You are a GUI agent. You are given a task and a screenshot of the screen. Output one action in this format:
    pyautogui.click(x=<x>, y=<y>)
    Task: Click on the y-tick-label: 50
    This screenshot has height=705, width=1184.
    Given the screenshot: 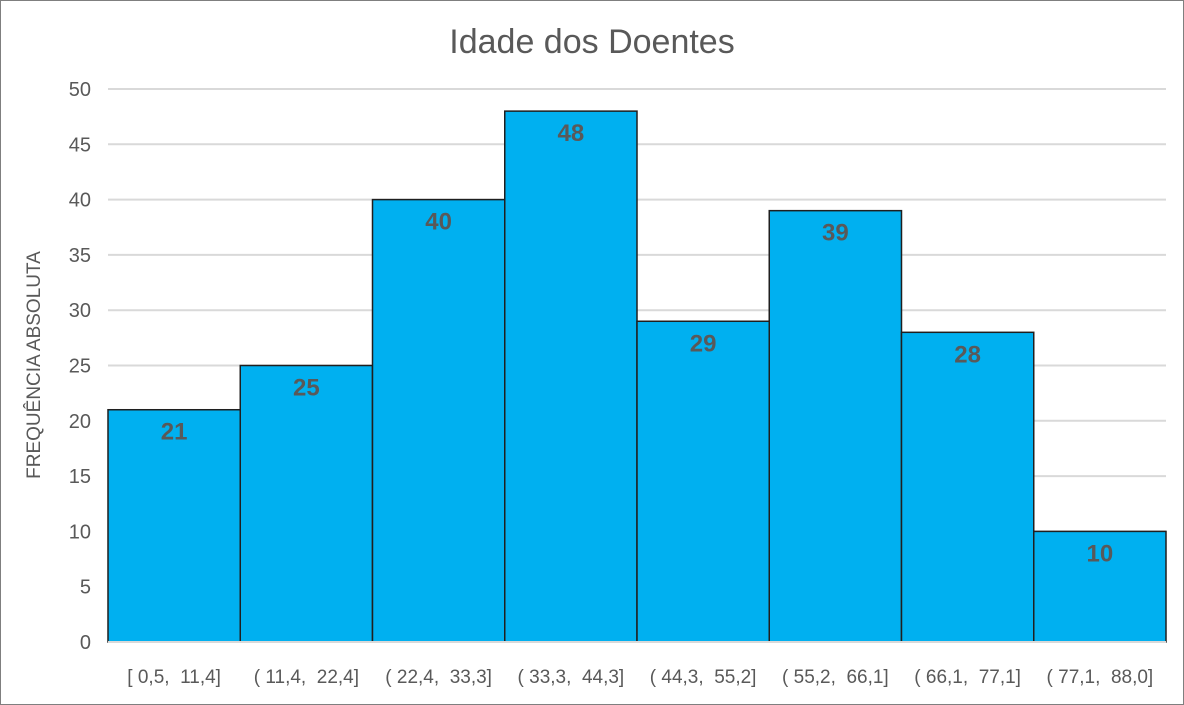 What is the action you would take?
    pyautogui.click(x=80, y=90)
    